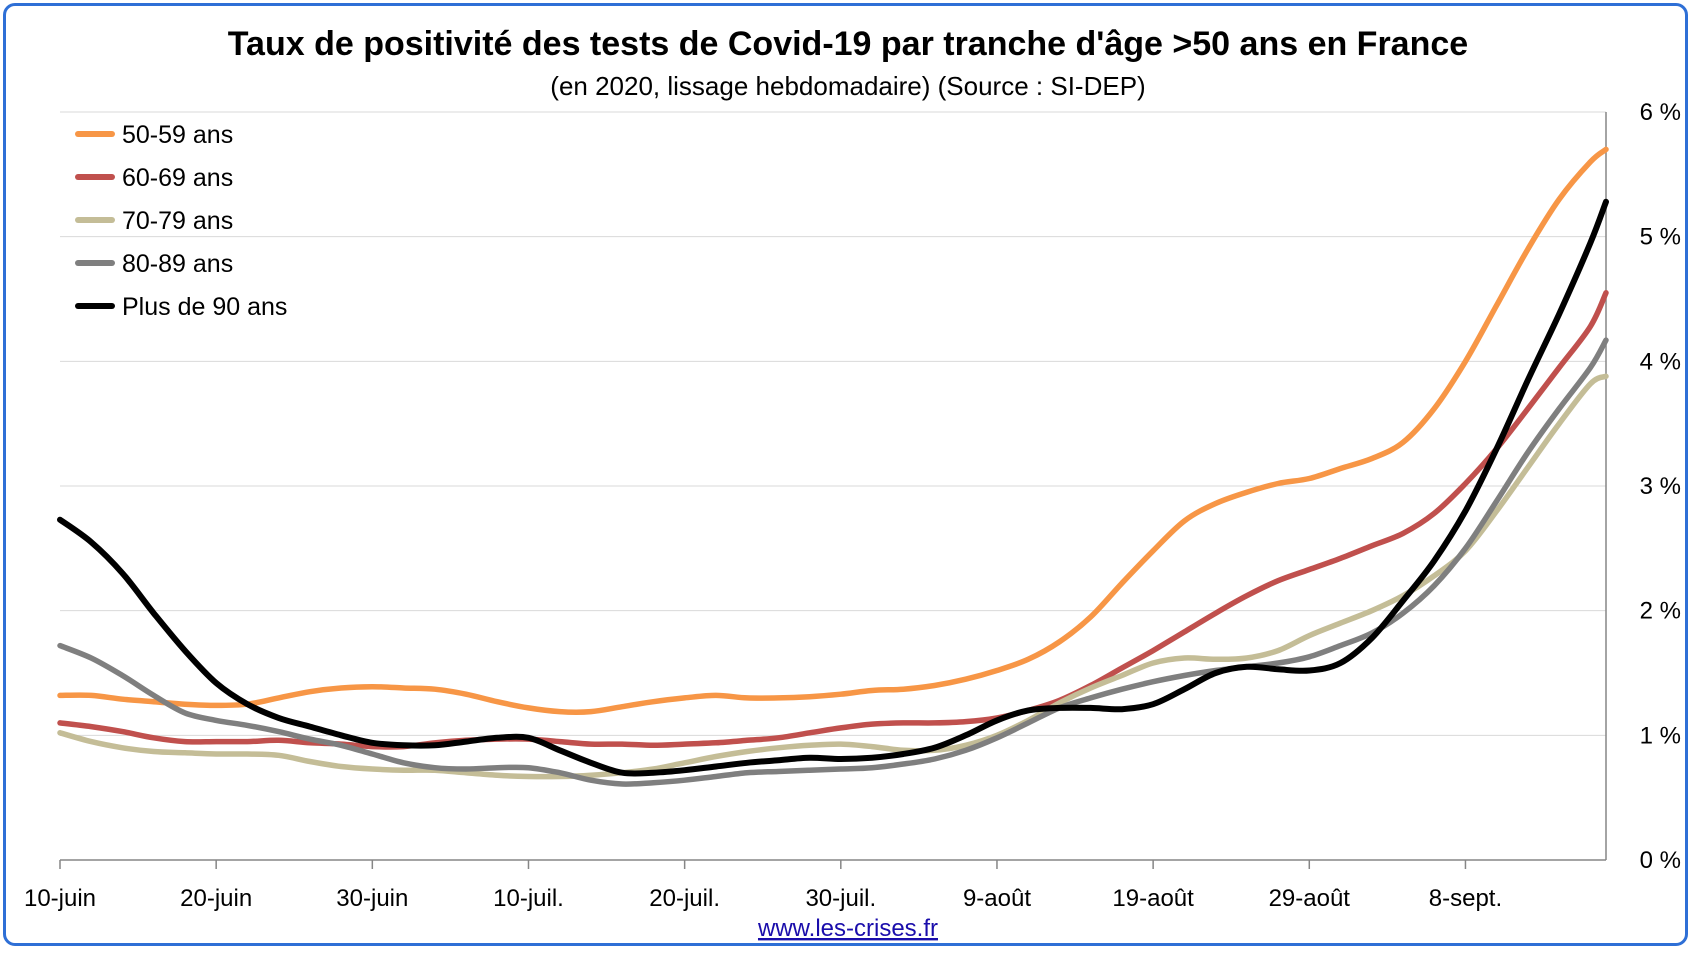 This screenshot has width=1697, height=955. Describe the element at coordinates (372, 898) in the screenshot. I see `x-tick-label: 30-juin` at that location.